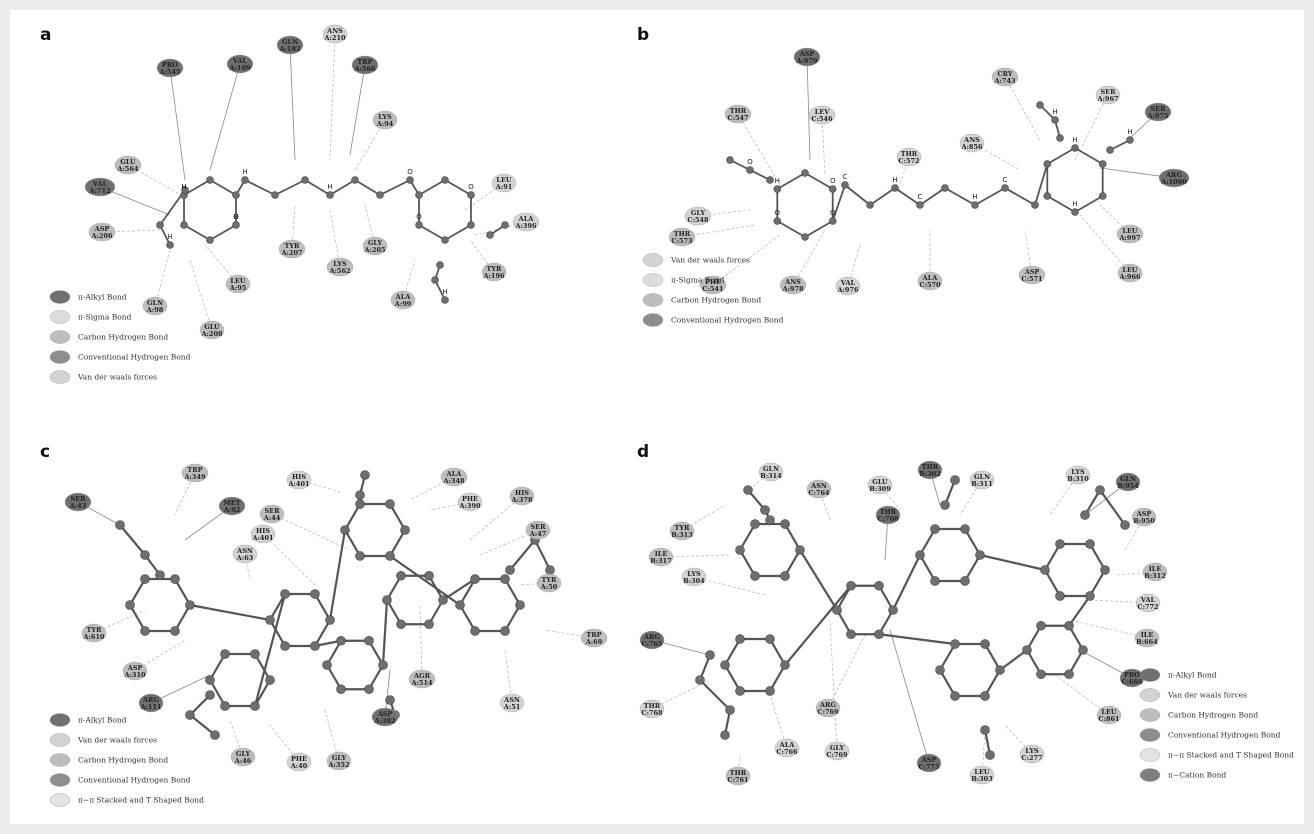 This screenshot has width=1314, height=834. What do you see at coordinates (521, 500) in the screenshot?
I see `residue-number: A:378` at bounding box center [521, 500].